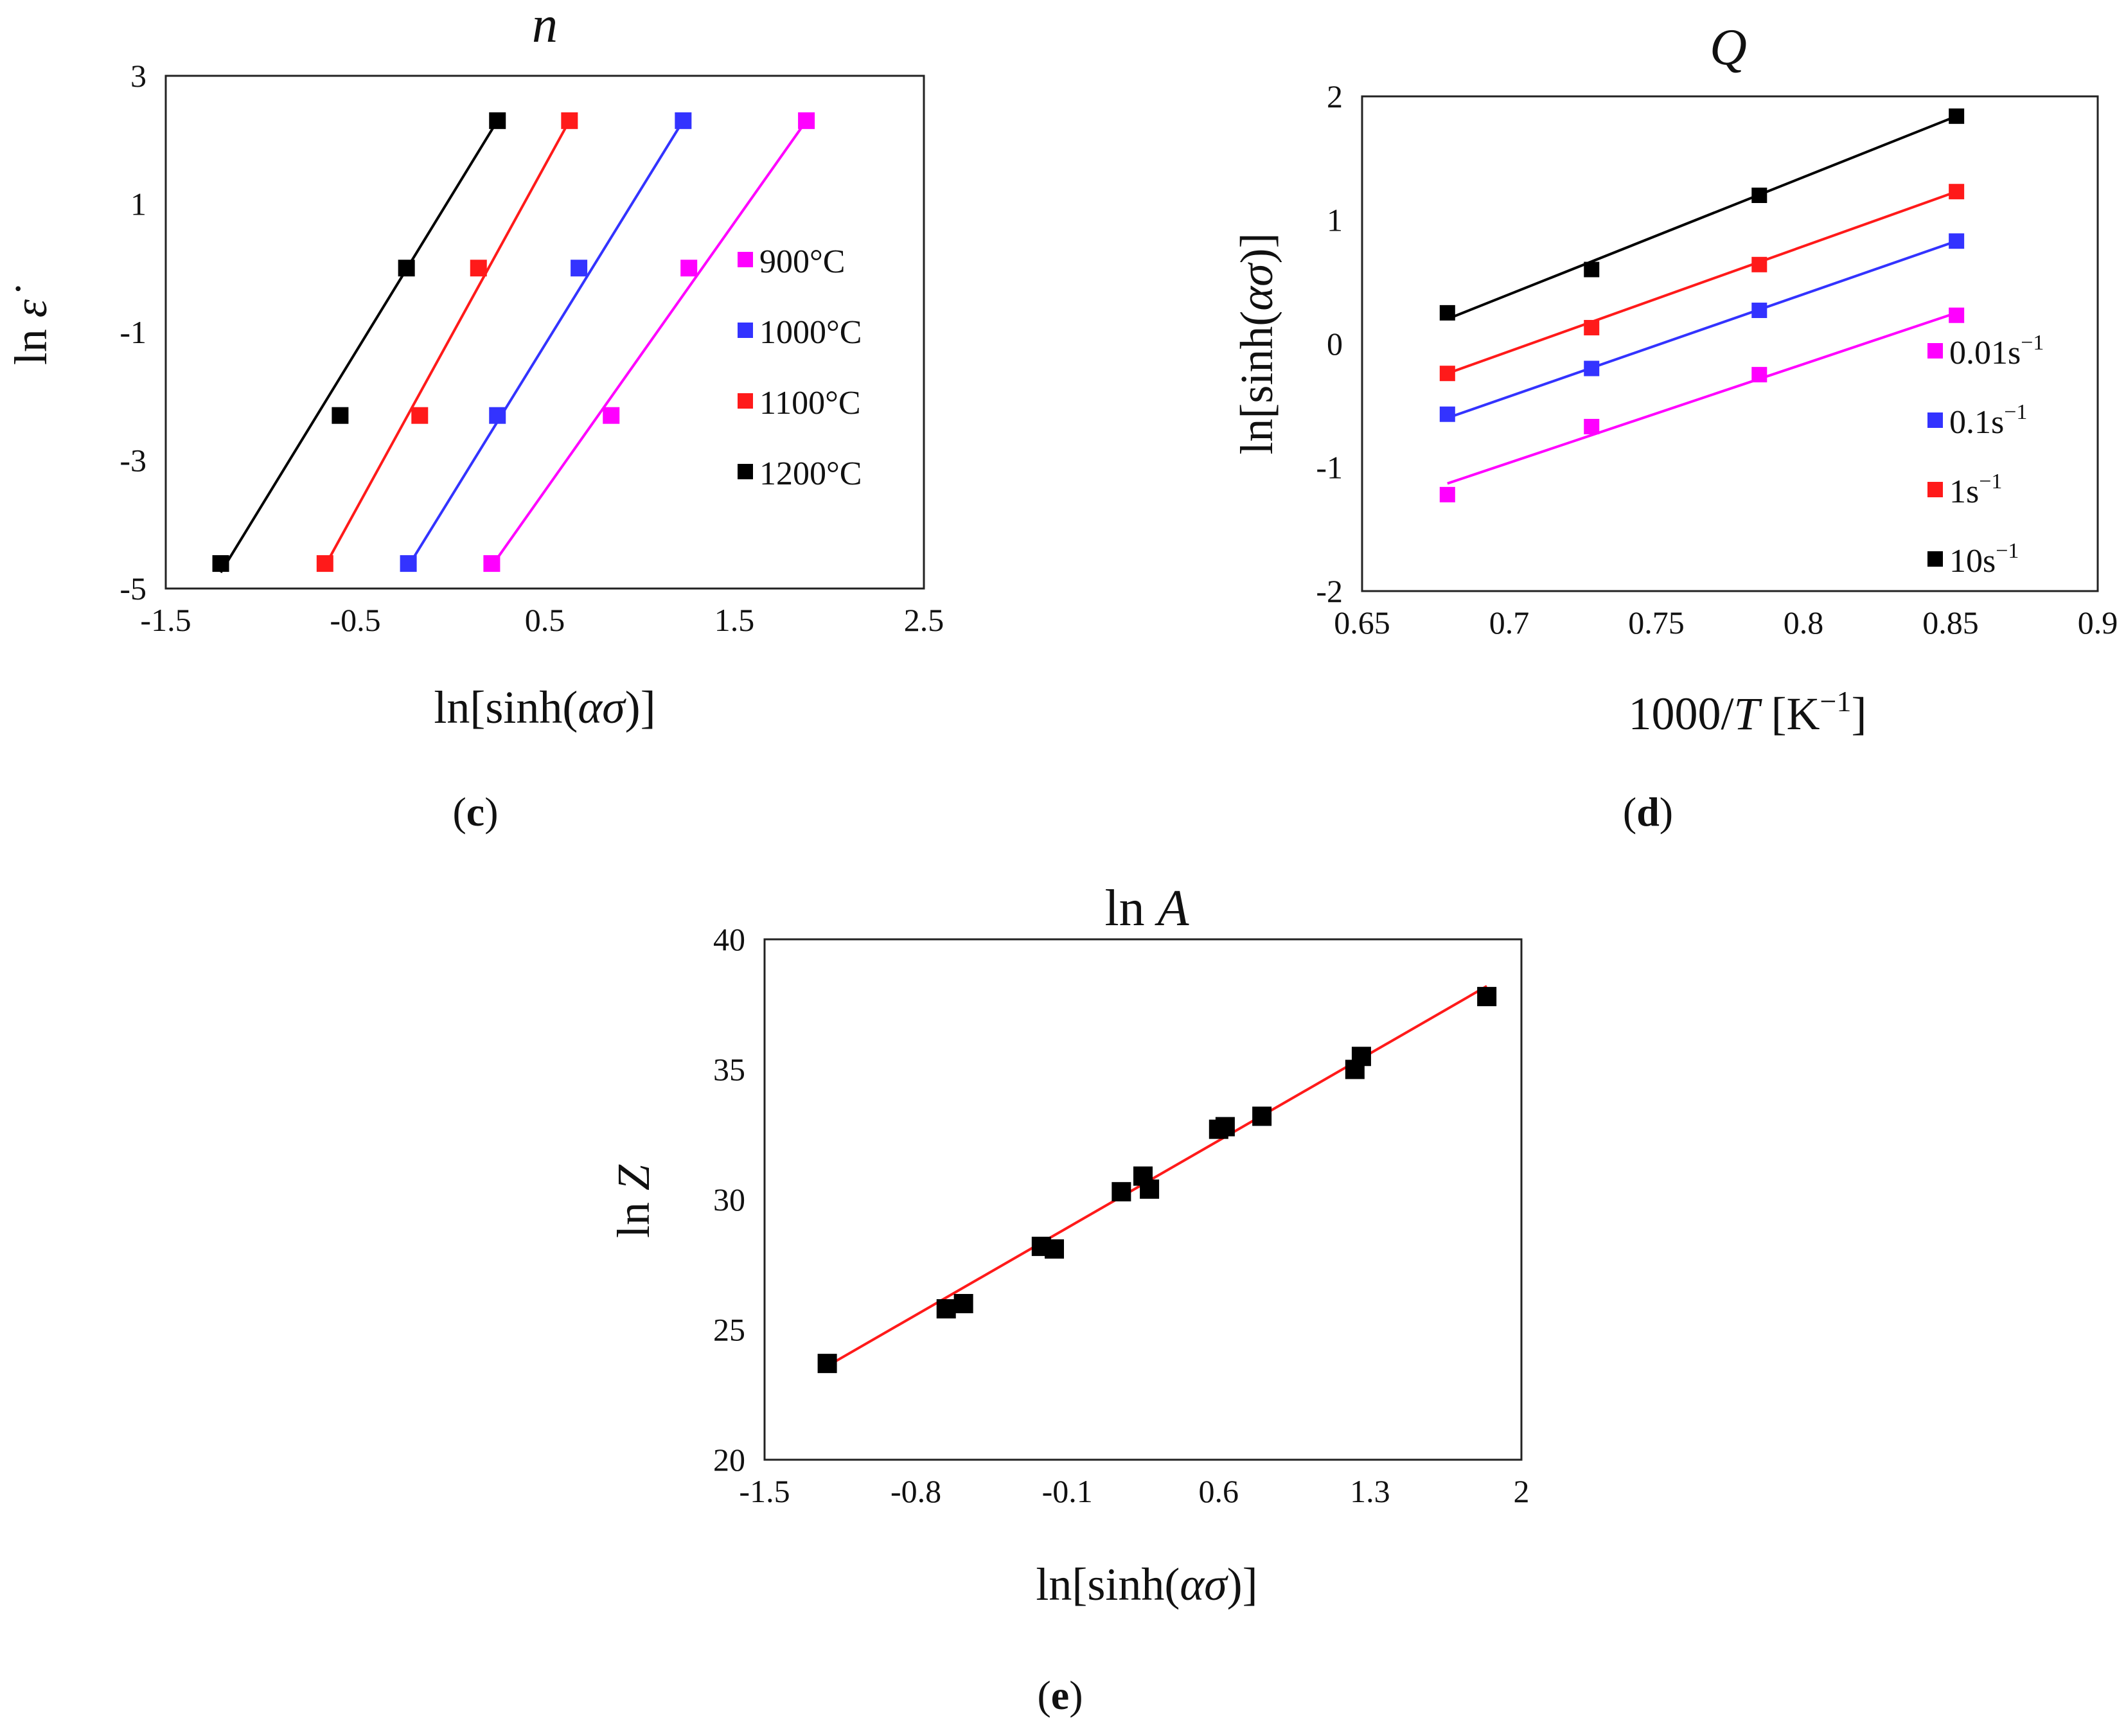  I want to click on legend-item-1: 1s−1, so click(1964, 490).